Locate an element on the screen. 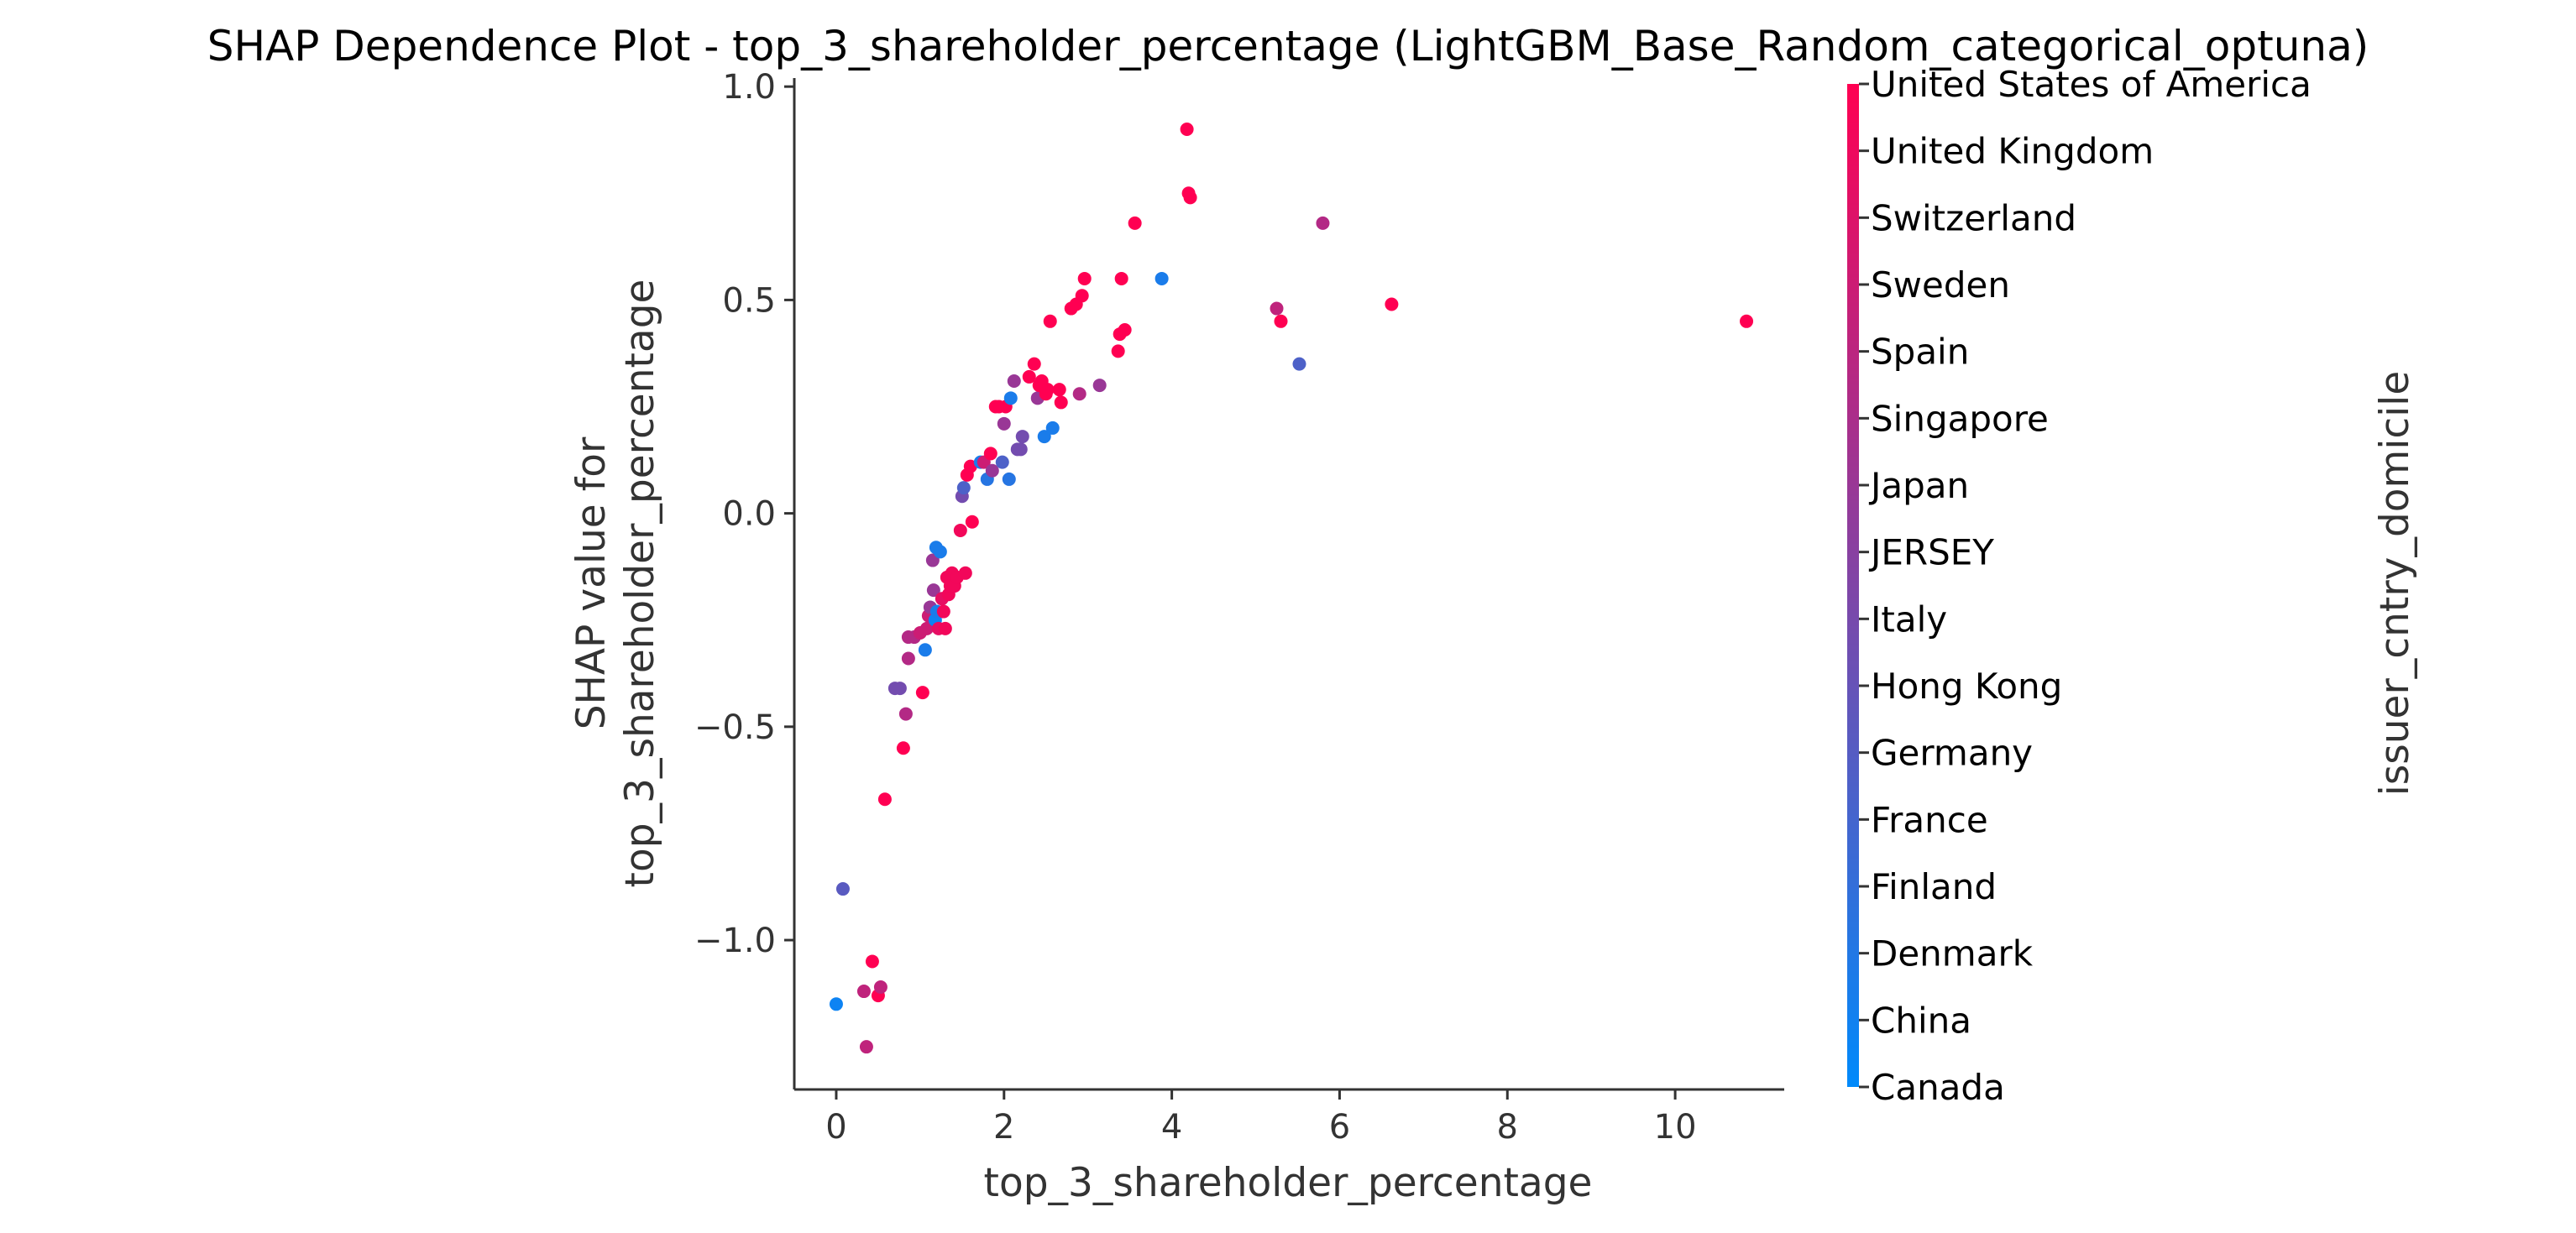 The image size is (2576, 1233). x-tick-label: 8 is located at coordinates (1508, 1128).